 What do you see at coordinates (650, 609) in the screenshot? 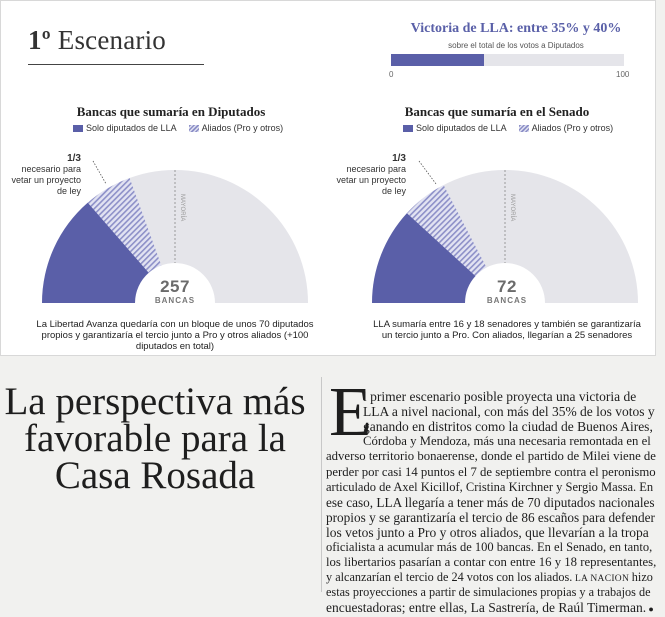
I see `end-mark: ●` at bounding box center [650, 609].